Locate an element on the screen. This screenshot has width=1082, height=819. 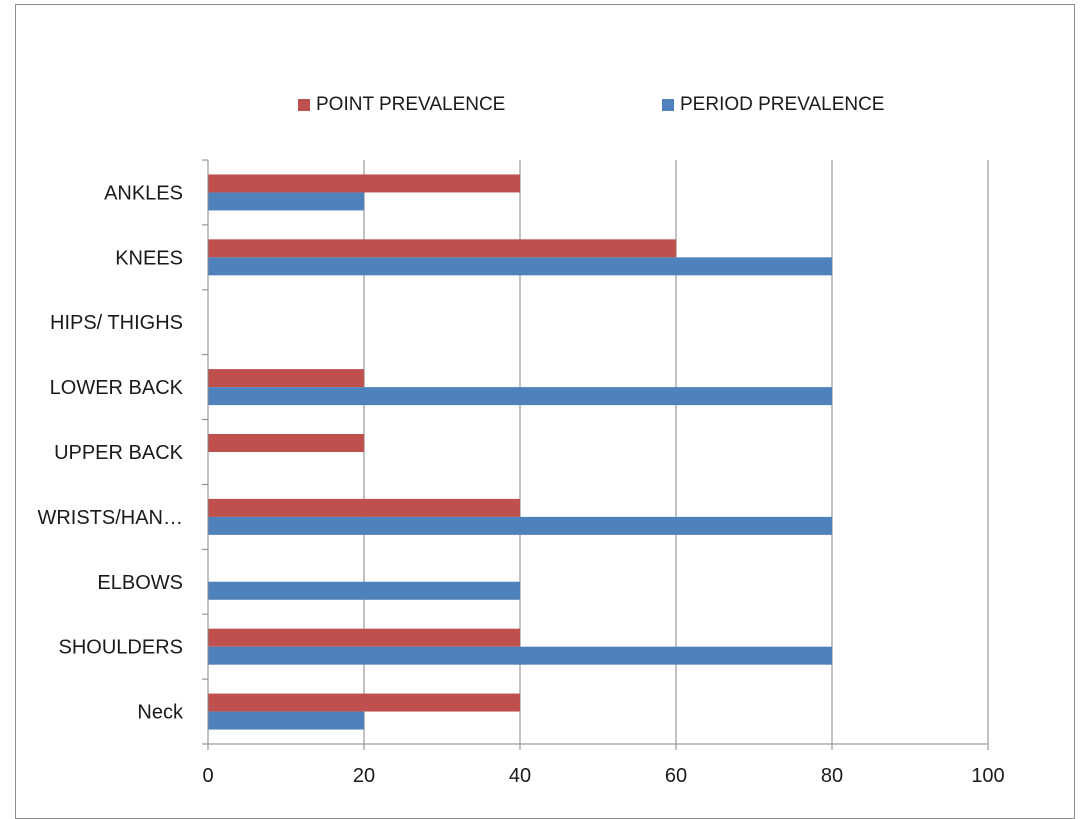
legend-item-point-prevalence: POINT PREVALENCE is located at coordinates (401, 105).